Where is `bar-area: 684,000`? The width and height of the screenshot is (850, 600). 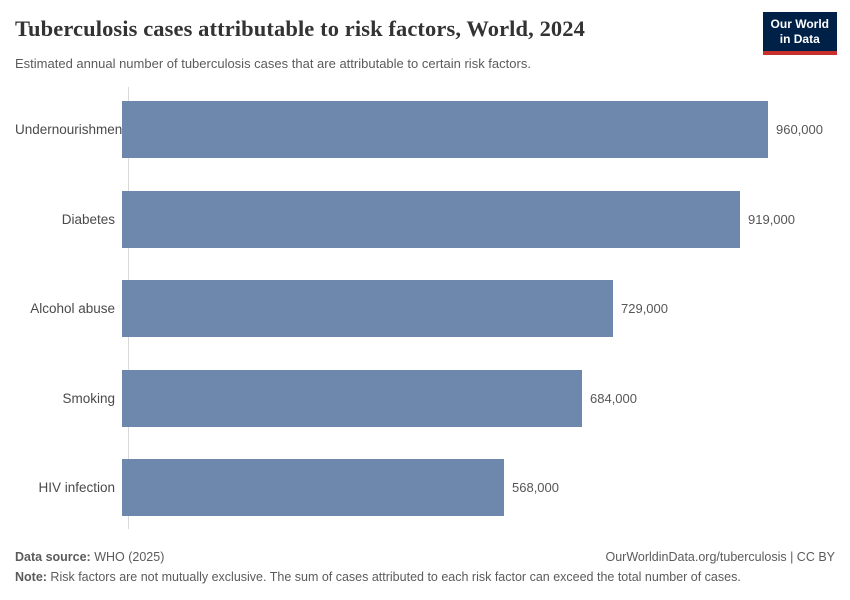 bar-area: 684,000 is located at coordinates (478, 399).